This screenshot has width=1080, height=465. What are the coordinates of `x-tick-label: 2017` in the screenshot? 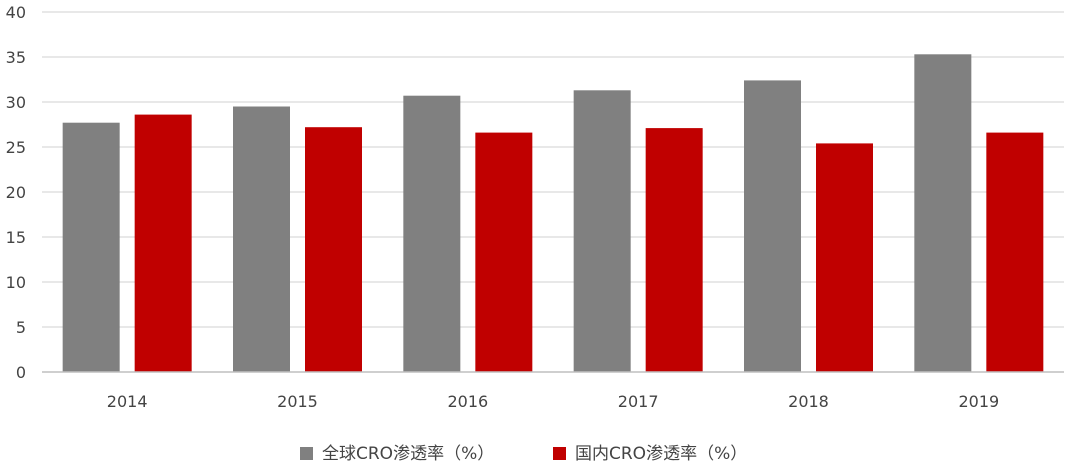 It's located at (638, 401).